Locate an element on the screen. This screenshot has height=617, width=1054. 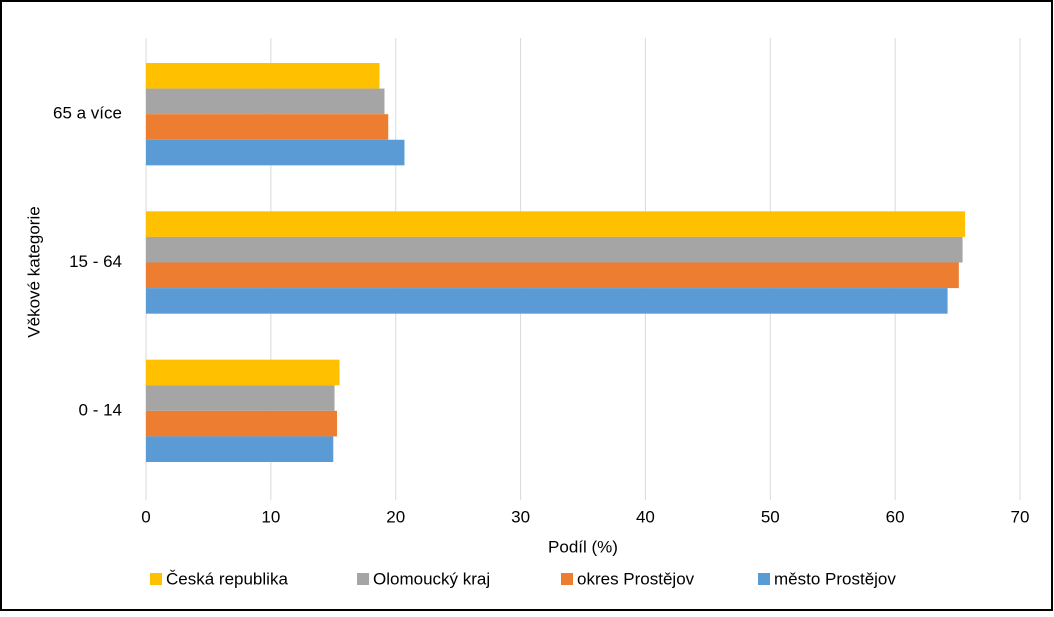
x-axis-title: Podíl (%) is located at coordinates (583, 546).